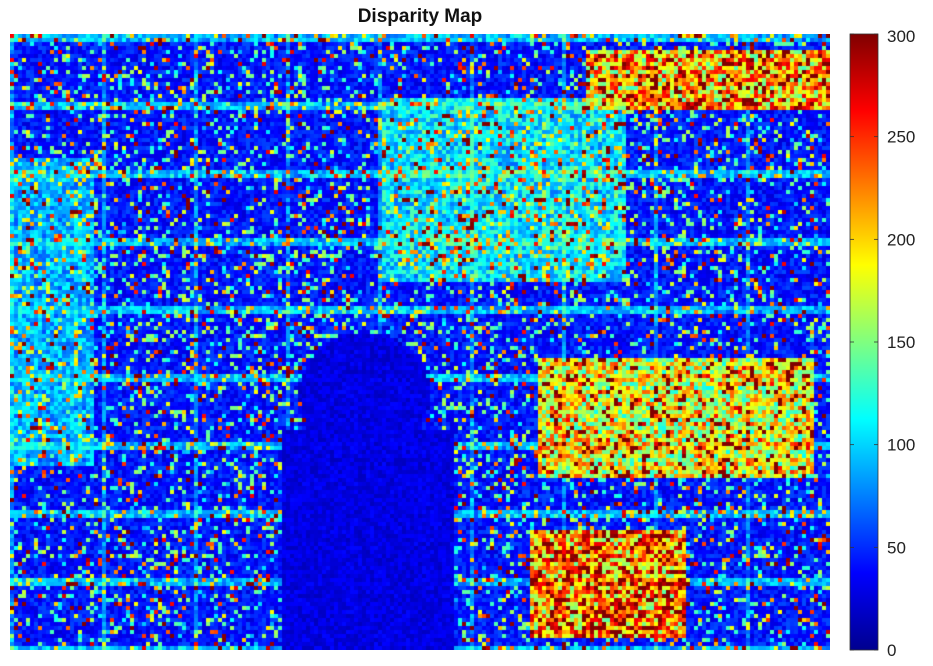 This screenshot has width=933, height=666. I want to click on colorbar-tick-label: 50, so click(896, 547).